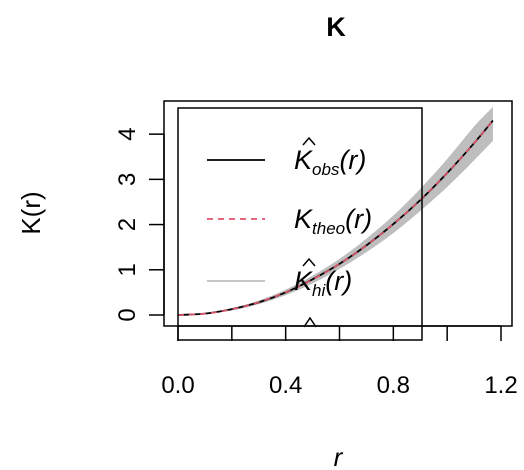 Image resolution: width=524 pixels, height=470 pixels. Describe the element at coordinates (310, 322) in the screenshot. I see `legend-overflow-hat-icon` at that location.